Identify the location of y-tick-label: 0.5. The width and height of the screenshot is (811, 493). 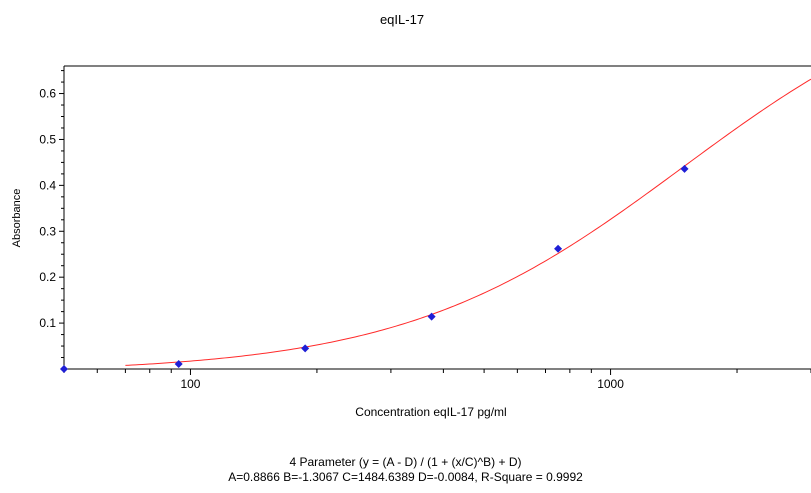
(47, 139).